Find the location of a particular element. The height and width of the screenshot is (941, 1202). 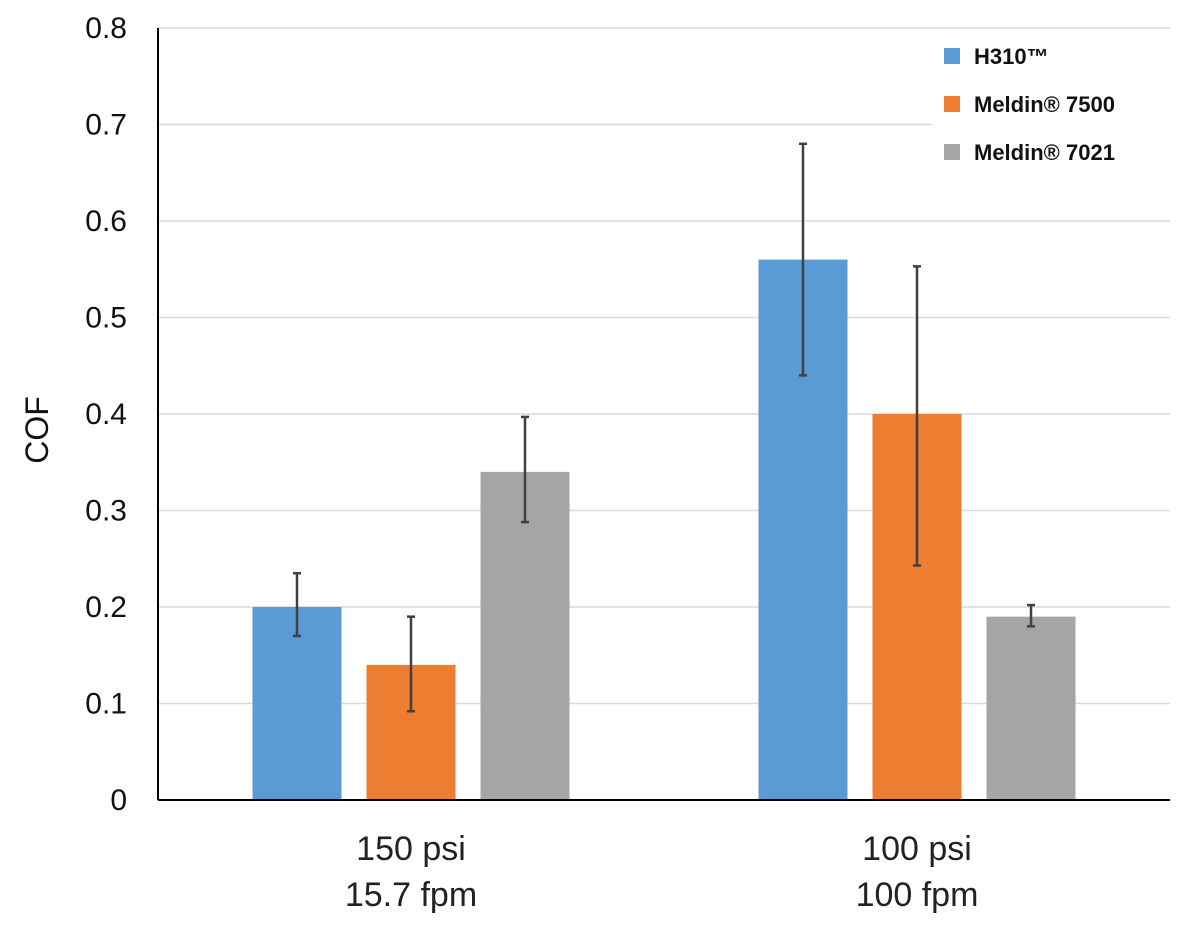

legend-label: H310™ is located at coordinates (1011, 56).